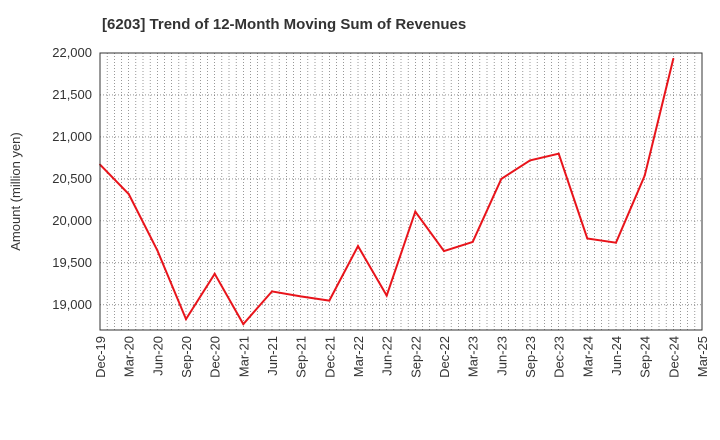 Image resolution: width=720 pixels, height=440 pixels. What do you see at coordinates (673, 357) in the screenshot?
I see `x-tick-label: Dec-24` at bounding box center [673, 357].